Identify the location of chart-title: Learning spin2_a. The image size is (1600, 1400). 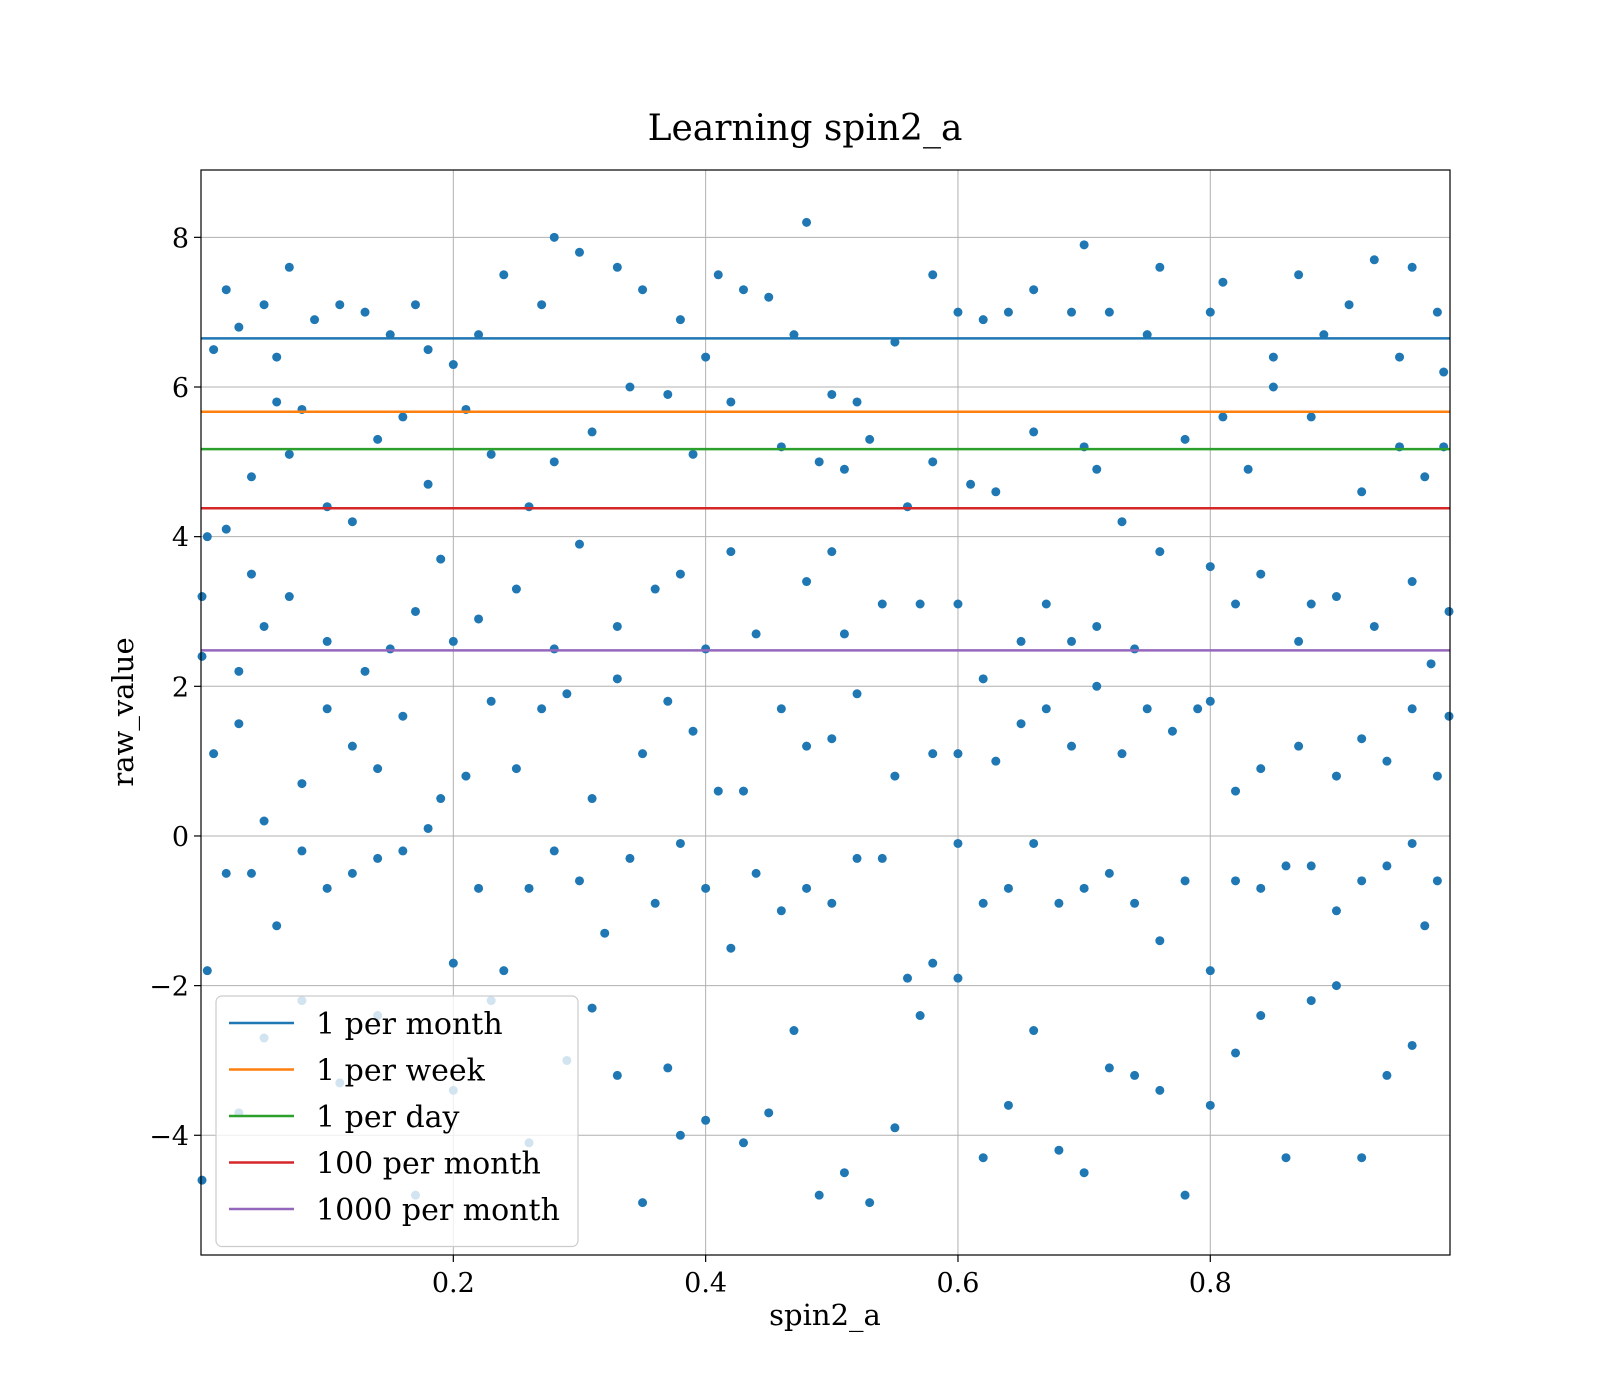
(805, 128).